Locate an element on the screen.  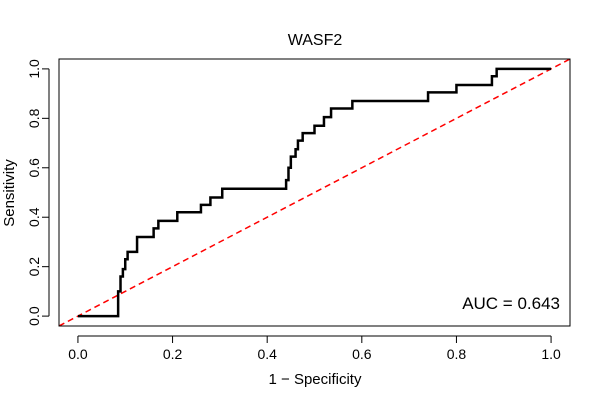
y-tick-label: 0.8 is located at coordinates (34, 118).